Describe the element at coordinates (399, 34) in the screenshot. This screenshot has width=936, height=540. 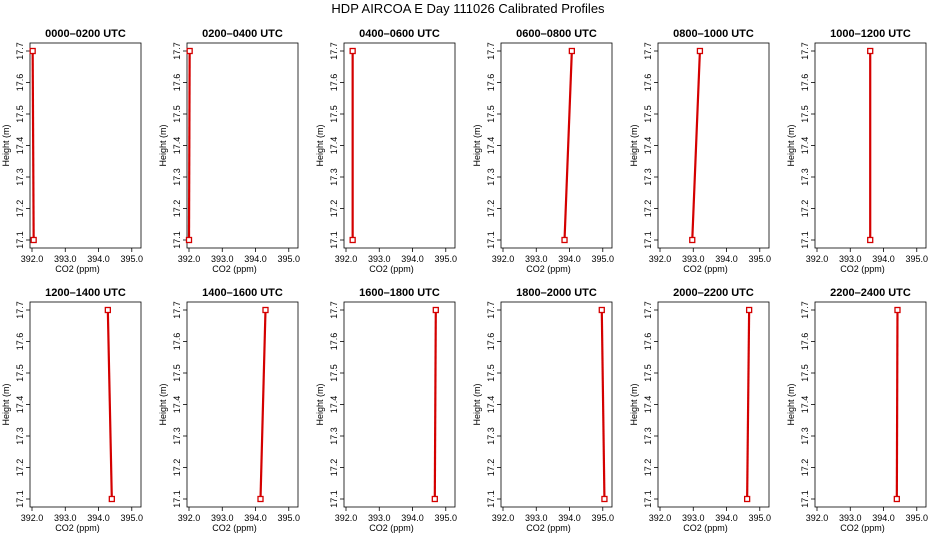
I see `panel-title: 0400–0600 UTC` at that location.